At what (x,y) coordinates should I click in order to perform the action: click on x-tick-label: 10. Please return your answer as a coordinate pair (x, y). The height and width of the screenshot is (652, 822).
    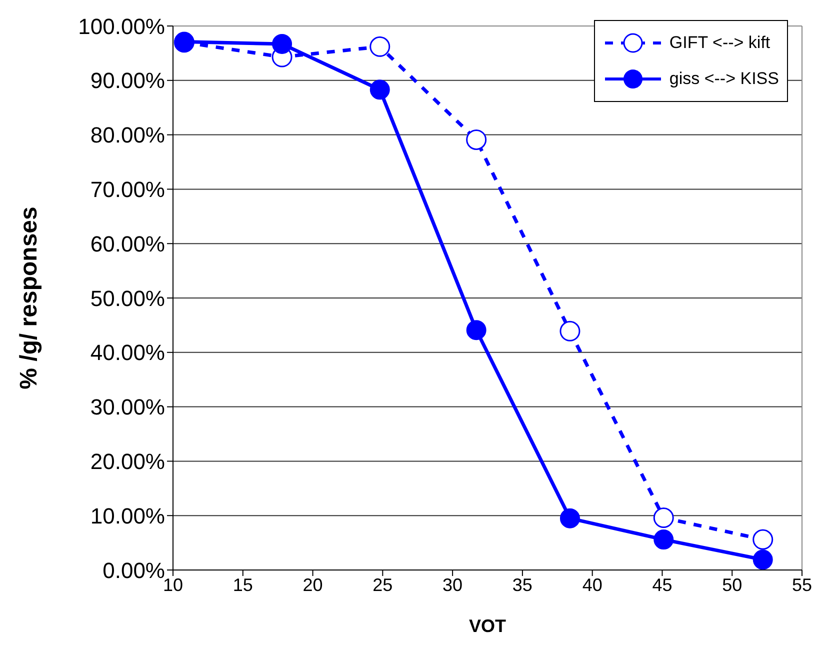
    Looking at the image, I should click on (173, 584).